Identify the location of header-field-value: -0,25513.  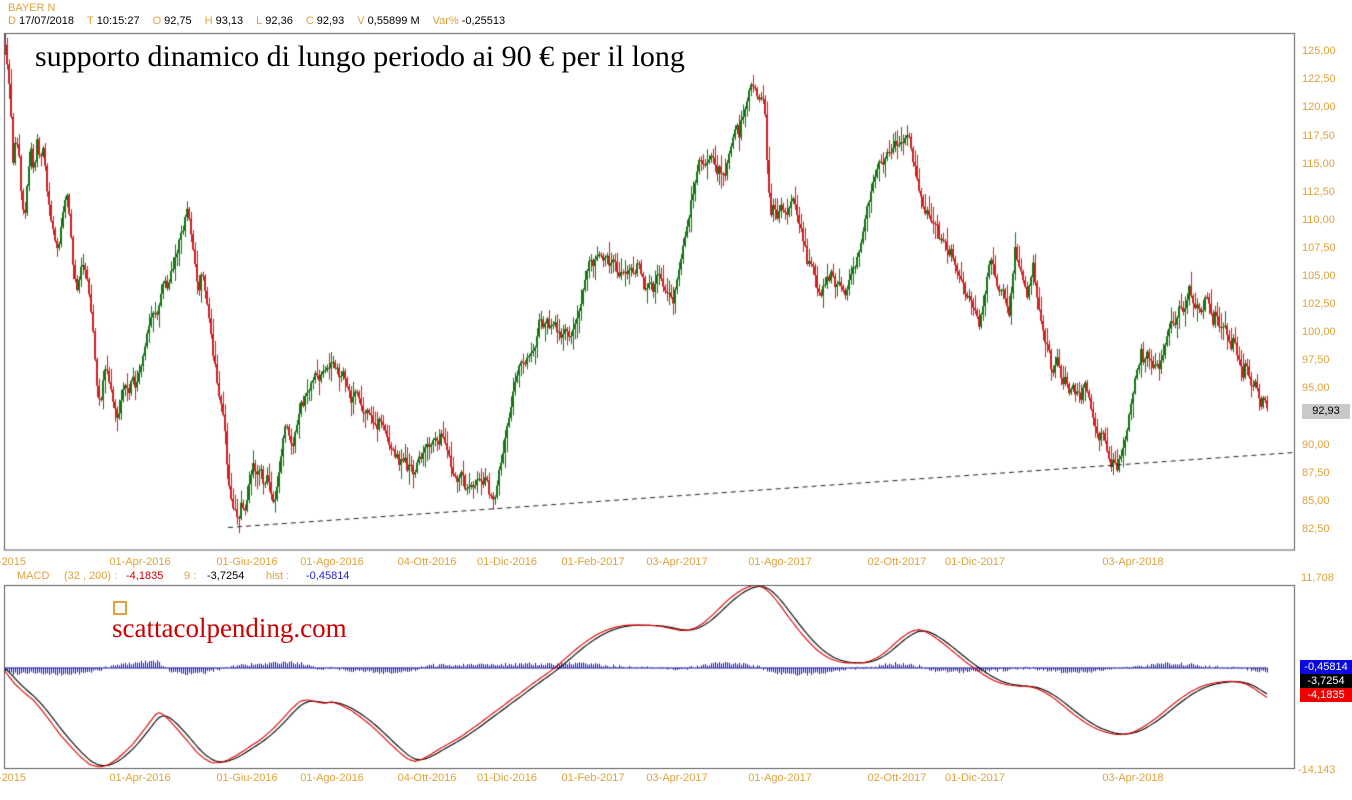
(483, 21).